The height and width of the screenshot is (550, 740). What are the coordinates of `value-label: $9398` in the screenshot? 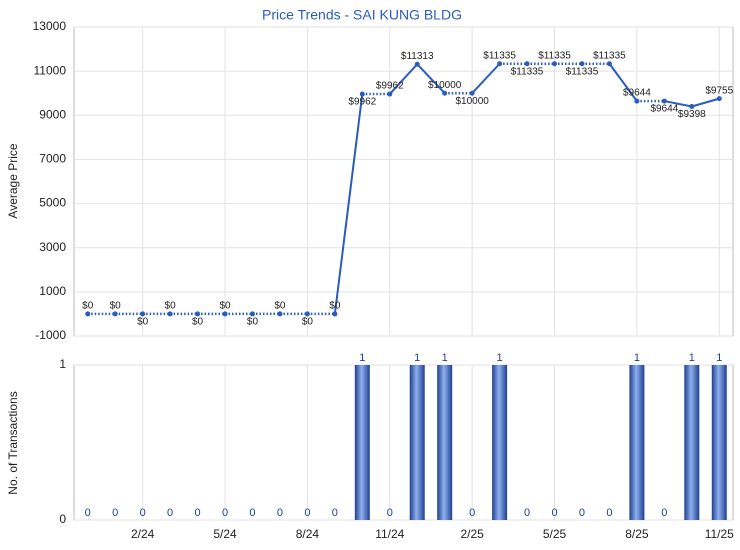 It's located at (692, 114).